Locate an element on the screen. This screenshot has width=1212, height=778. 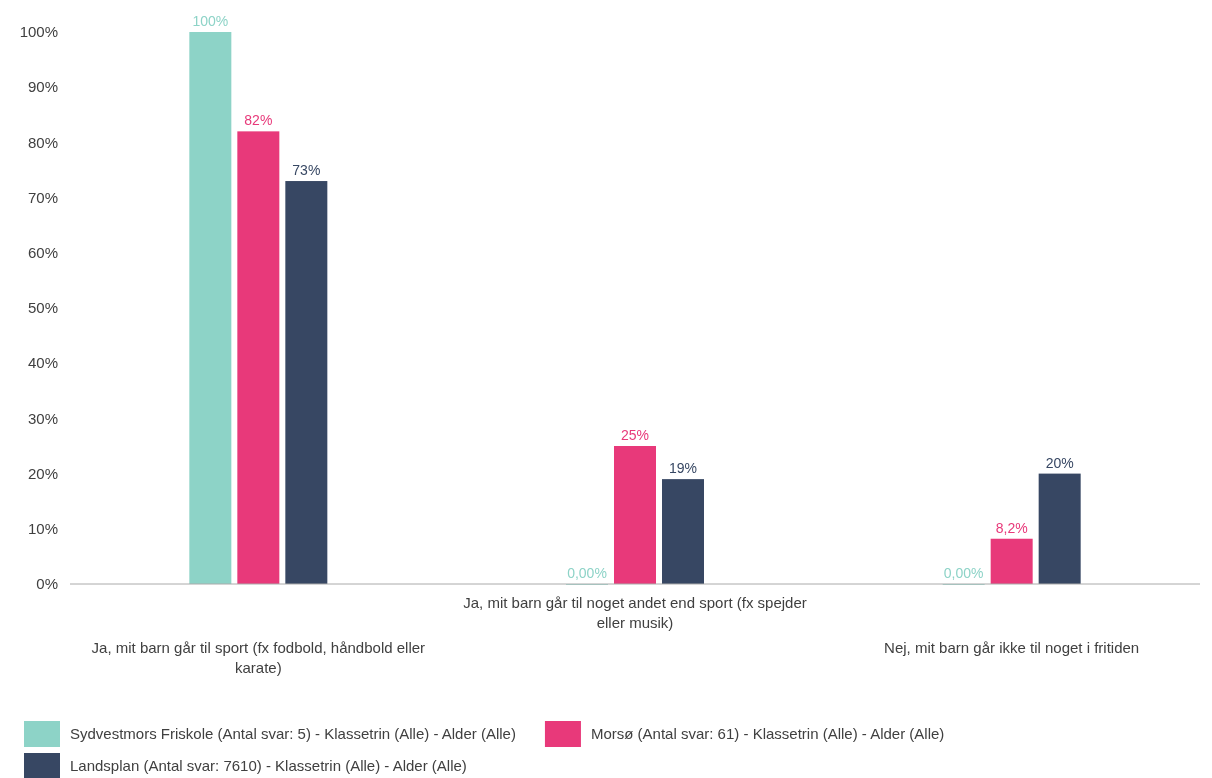
y-tick-label: 10% is located at coordinates (42, 529).